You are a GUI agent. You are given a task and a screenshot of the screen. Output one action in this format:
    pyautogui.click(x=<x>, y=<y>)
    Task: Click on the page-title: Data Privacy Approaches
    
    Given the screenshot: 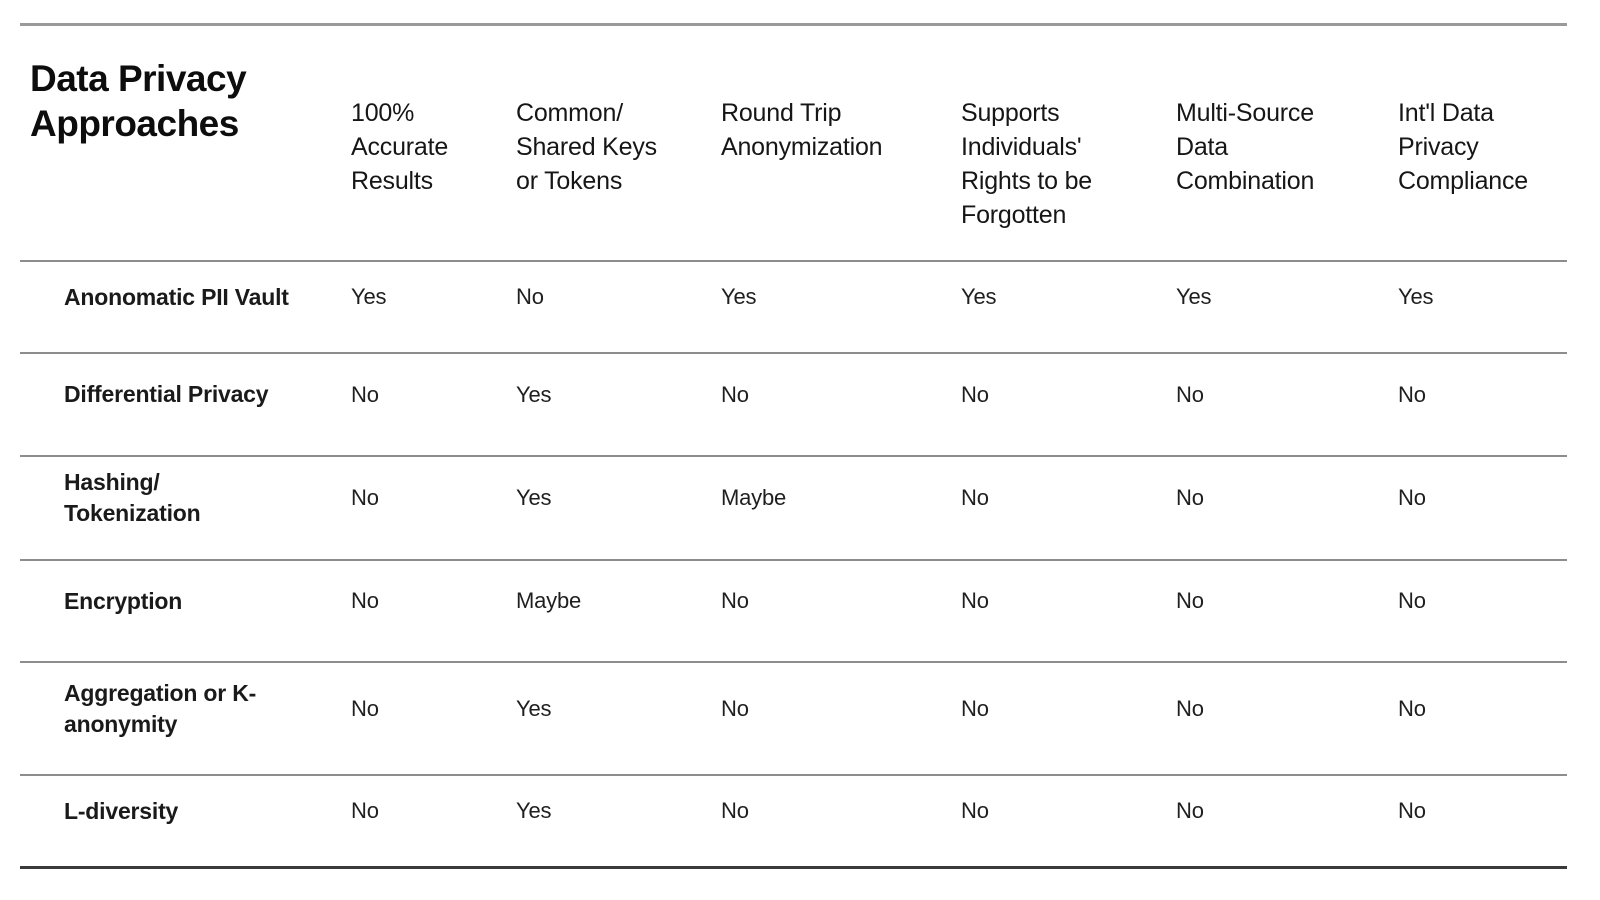 What is the action you would take?
    pyautogui.click(x=138, y=101)
    